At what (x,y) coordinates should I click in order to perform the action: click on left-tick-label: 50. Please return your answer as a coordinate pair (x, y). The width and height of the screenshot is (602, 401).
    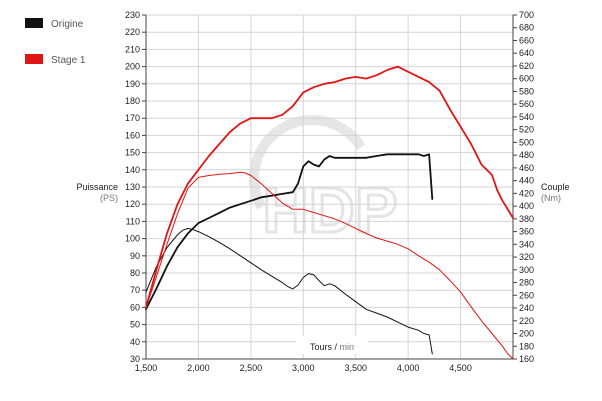
    Looking at the image, I should click on (135, 325).